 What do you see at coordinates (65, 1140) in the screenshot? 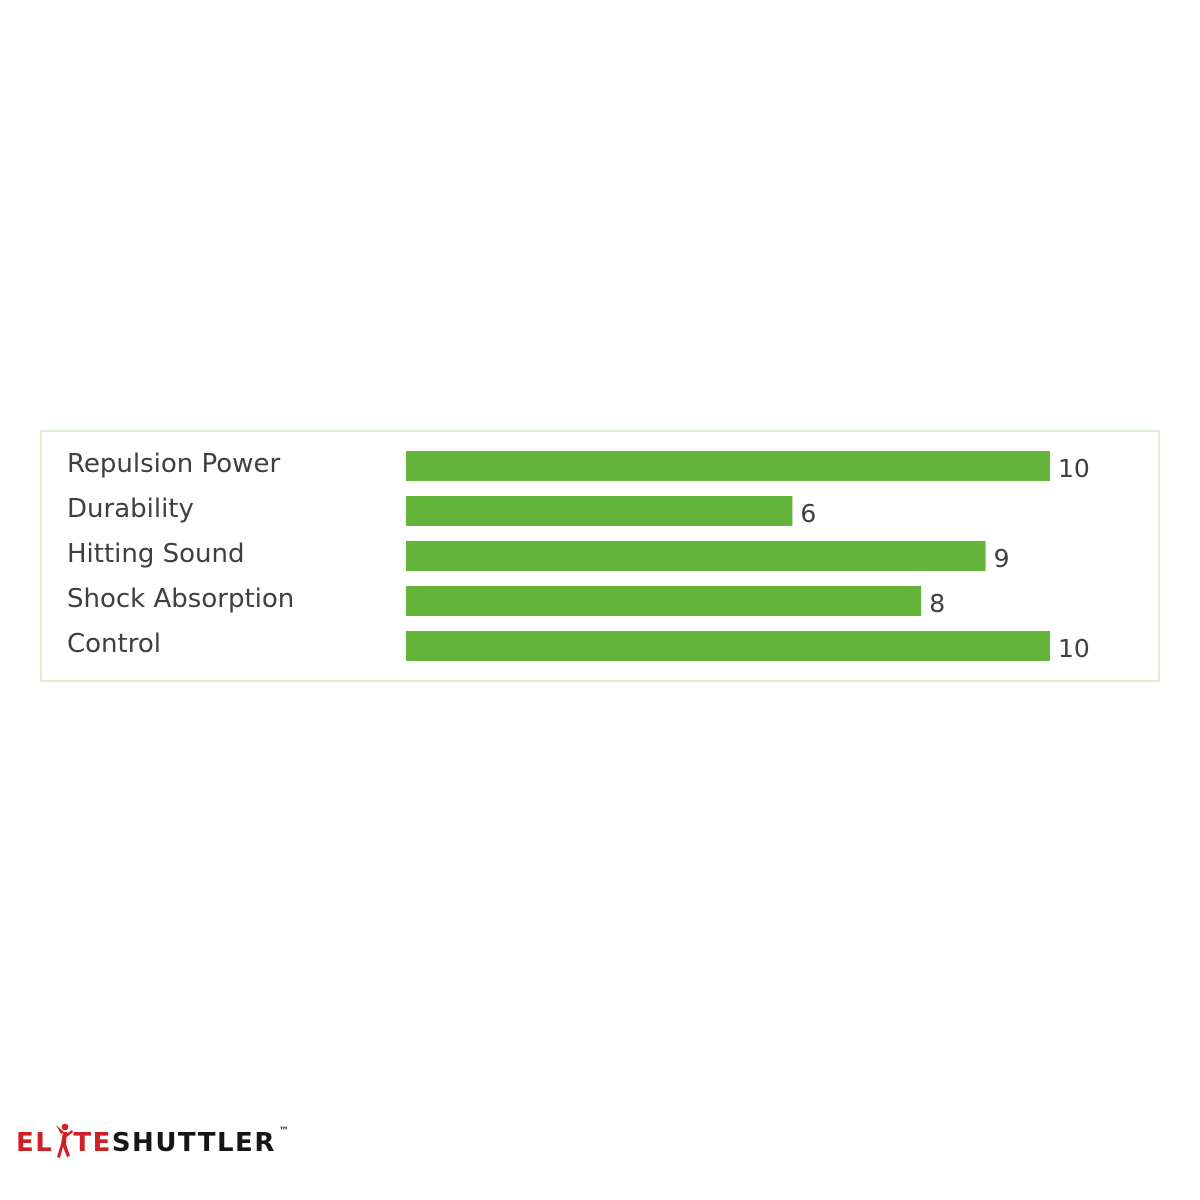
I see `badminton-player-icon` at bounding box center [65, 1140].